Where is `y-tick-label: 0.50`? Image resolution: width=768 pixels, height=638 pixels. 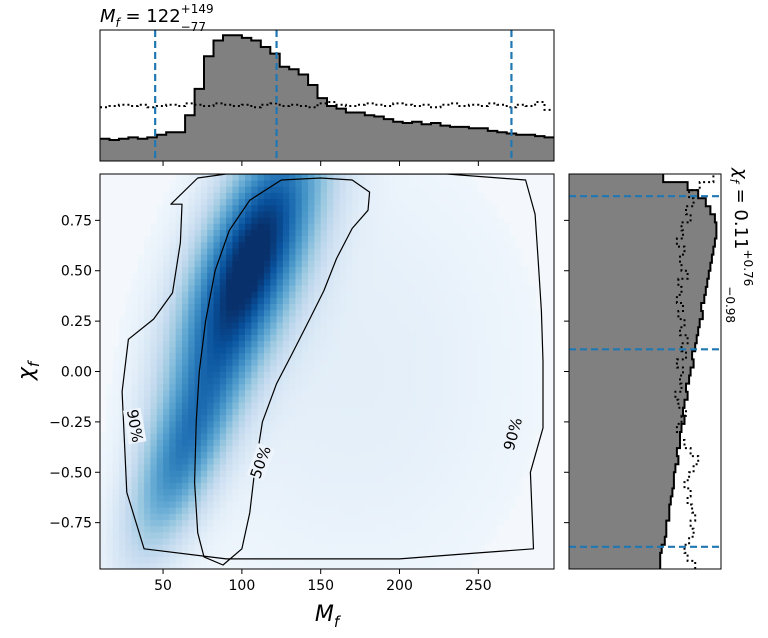 y-tick-label: 0.50 is located at coordinates (76, 272).